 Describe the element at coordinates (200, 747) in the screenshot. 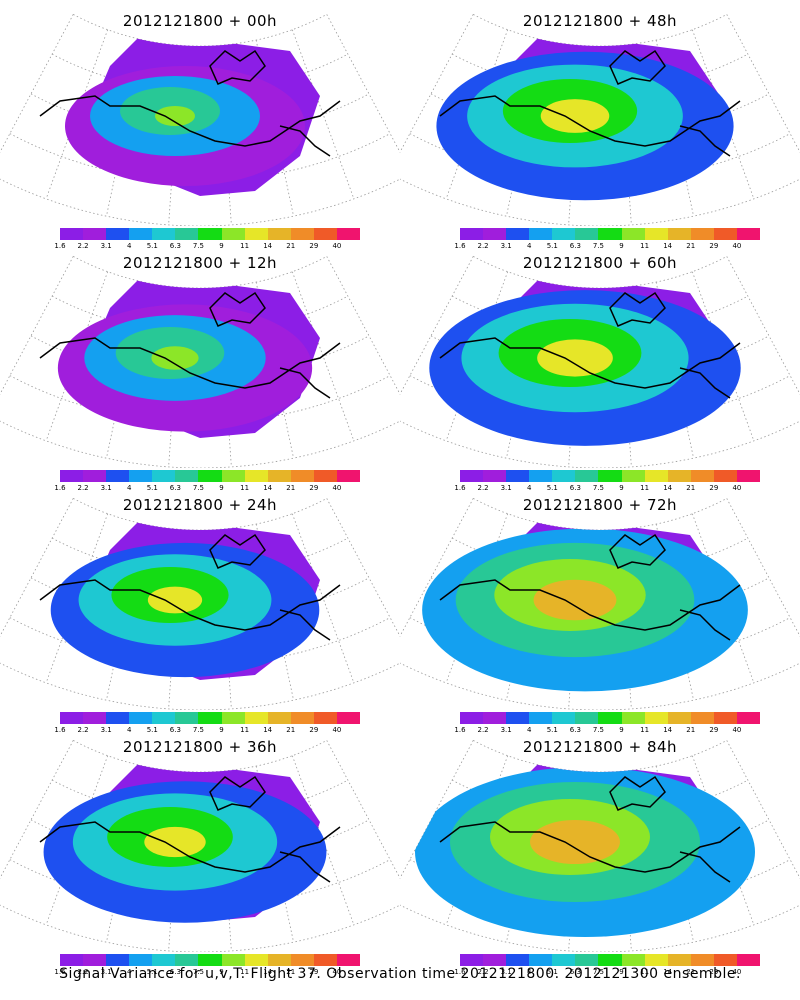

I see `panel-title: 2012121800 + 36h` at that location.